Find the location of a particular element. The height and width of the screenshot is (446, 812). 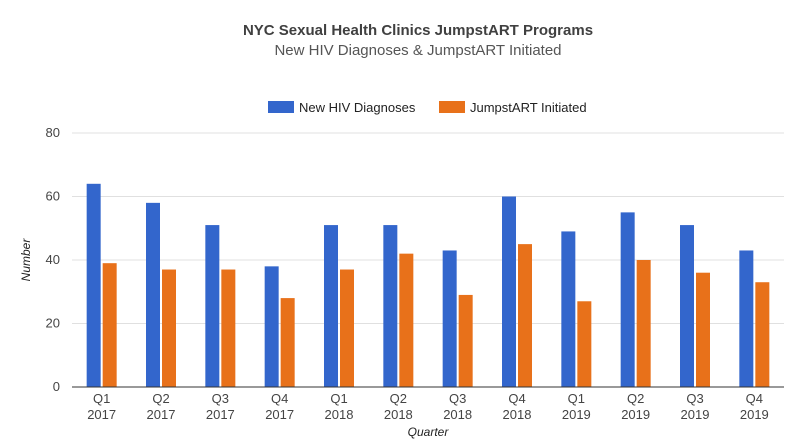

bar-jumpstart-initiated-q3-2017 is located at coordinates (228, 328).